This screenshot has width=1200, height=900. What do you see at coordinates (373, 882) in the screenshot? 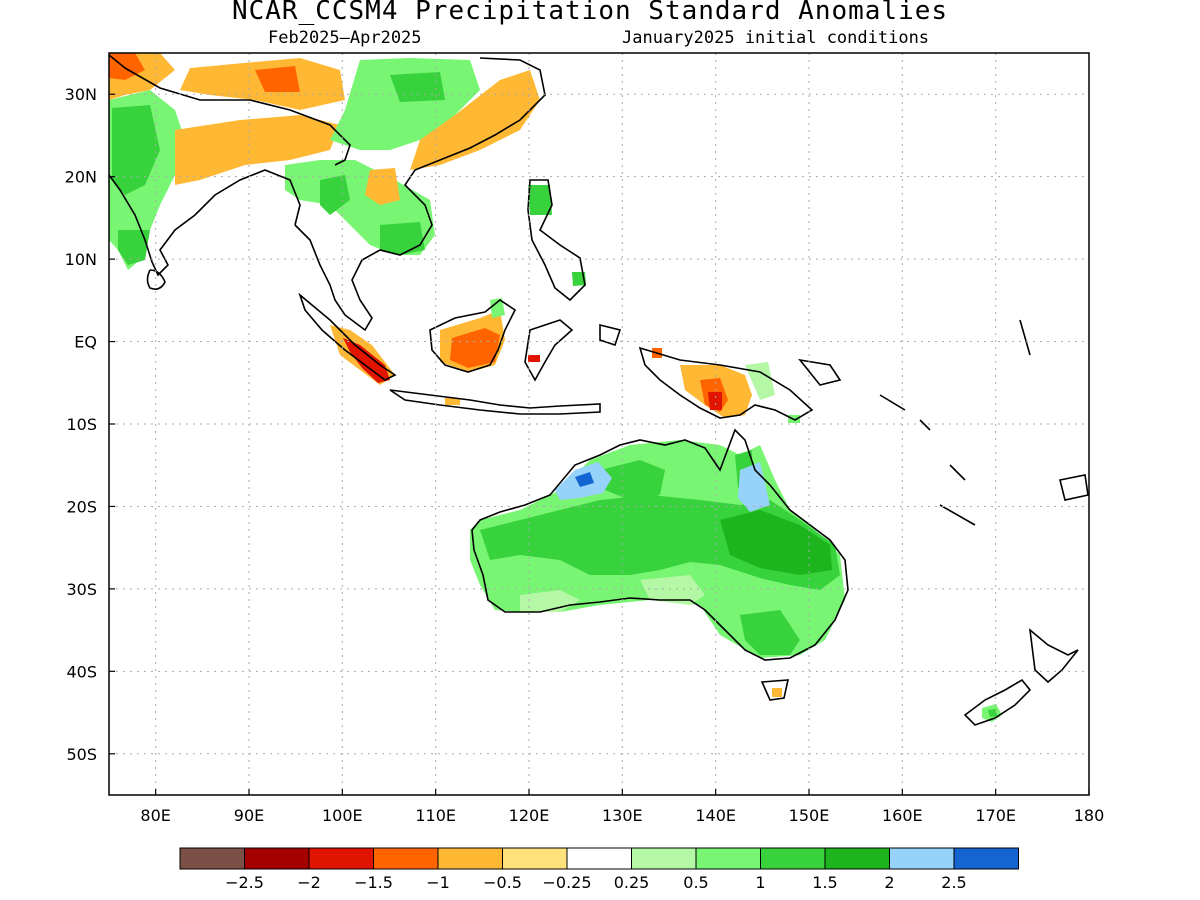
I see `colorbar-label: −1.5` at bounding box center [373, 882].